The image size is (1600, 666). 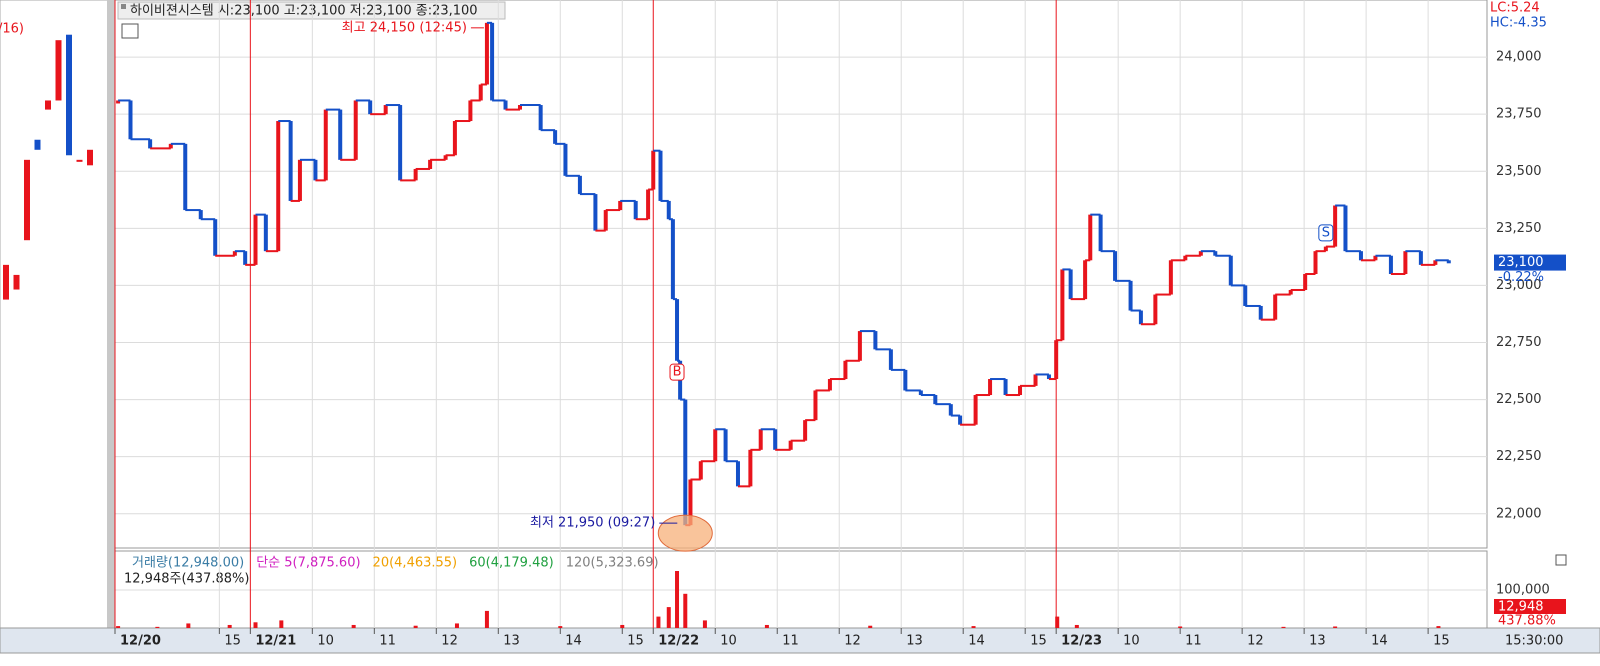 I want to click on close-icon, so click(x=1561, y=560).